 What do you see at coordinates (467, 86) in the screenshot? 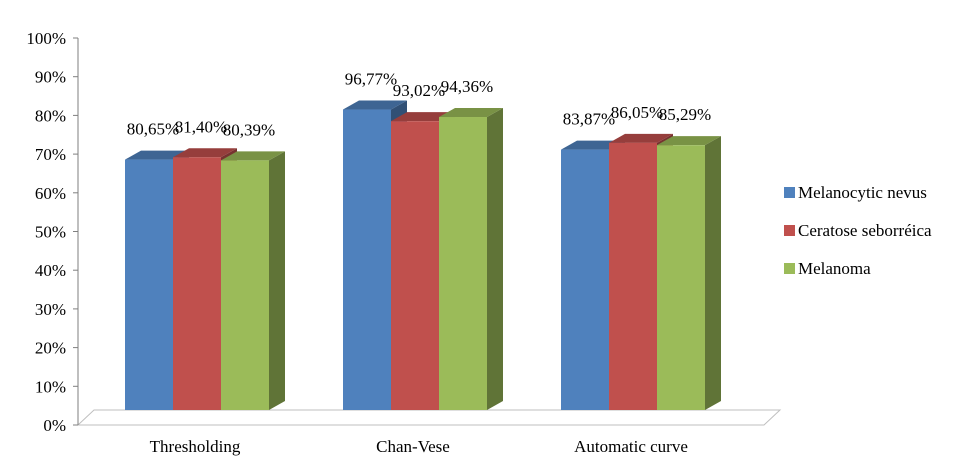
I see `data-label: 94,36%` at bounding box center [467, 86].